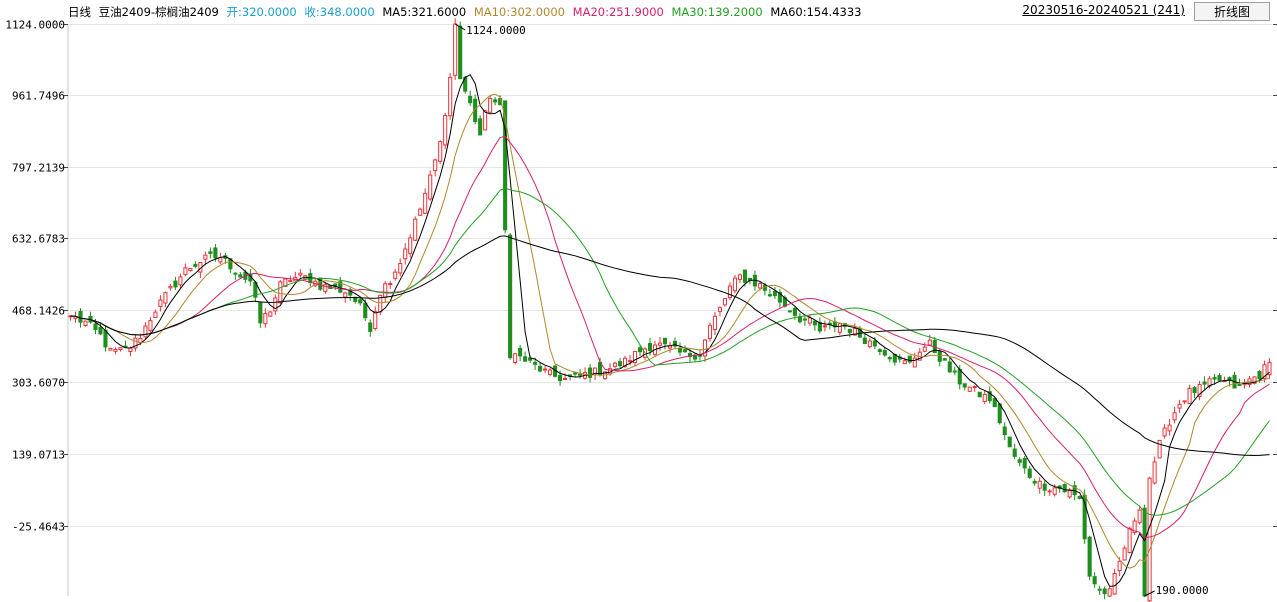 The image size is (1277, 602). What do you see at coordinates (158, 12) in the screenshot?
I see `instrument-label: 豆油2409-棕榈油2409` at bounding box center [158, 12].